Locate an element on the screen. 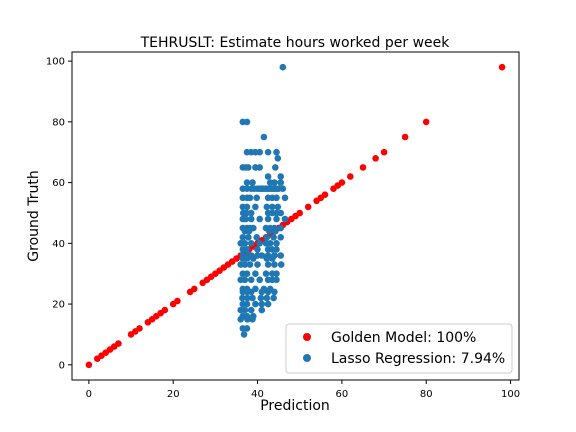  y-axis-label: Ground Truth is located at coordinates (34, 215).